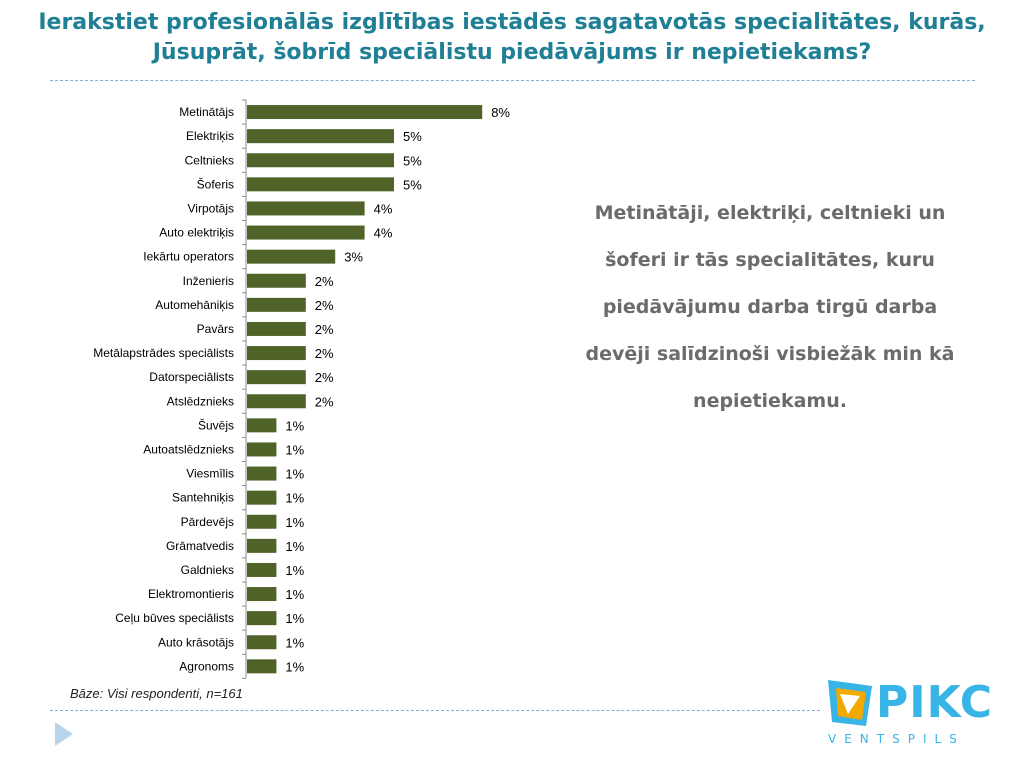 This screenshot has width=1024, height=768. Describe the element at coordinates (353, 257) in the screenshot. I see `data-label: 3%` at that location.